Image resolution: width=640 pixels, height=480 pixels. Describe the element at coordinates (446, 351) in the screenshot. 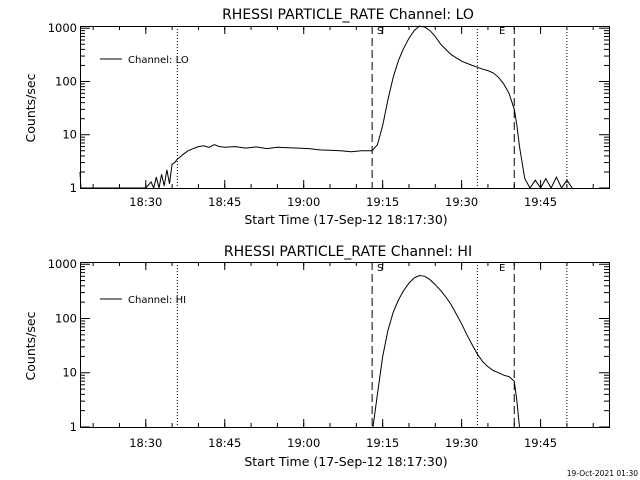

I see `series-line-hi` at that location.